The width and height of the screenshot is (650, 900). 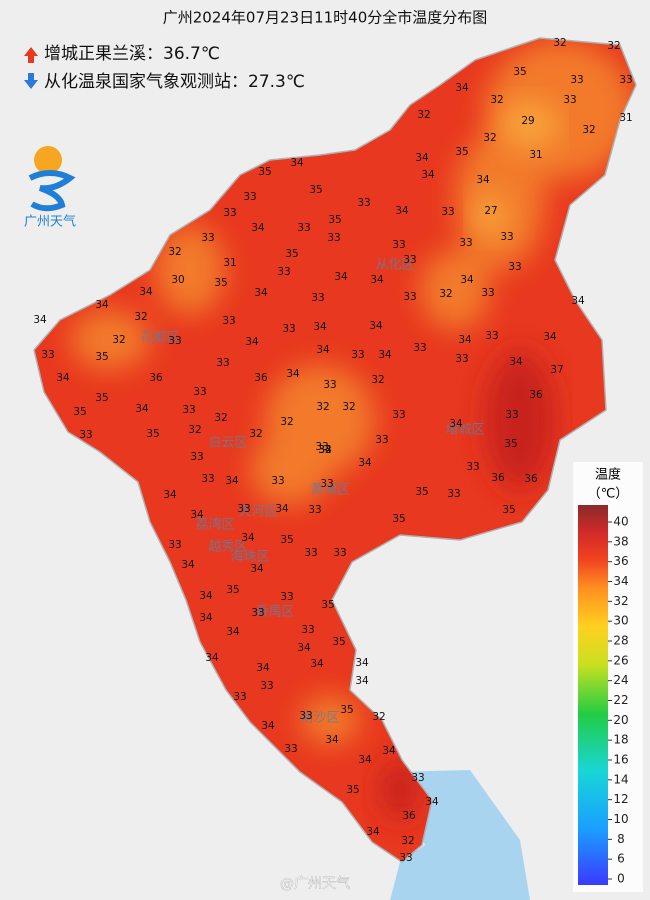 What do you see at coordinates (50, 188) in the screenshot?
I see `logo: 广州天气` at bounding box center [50, 188].